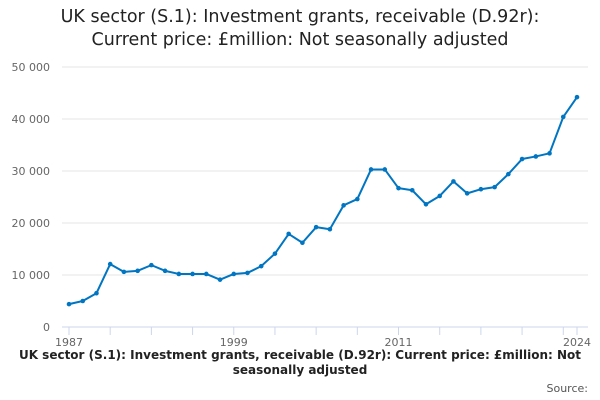 The height and width of the screenshot is (400, 600). I want to click on y-tick-label: 30 000, so click(31, 171).